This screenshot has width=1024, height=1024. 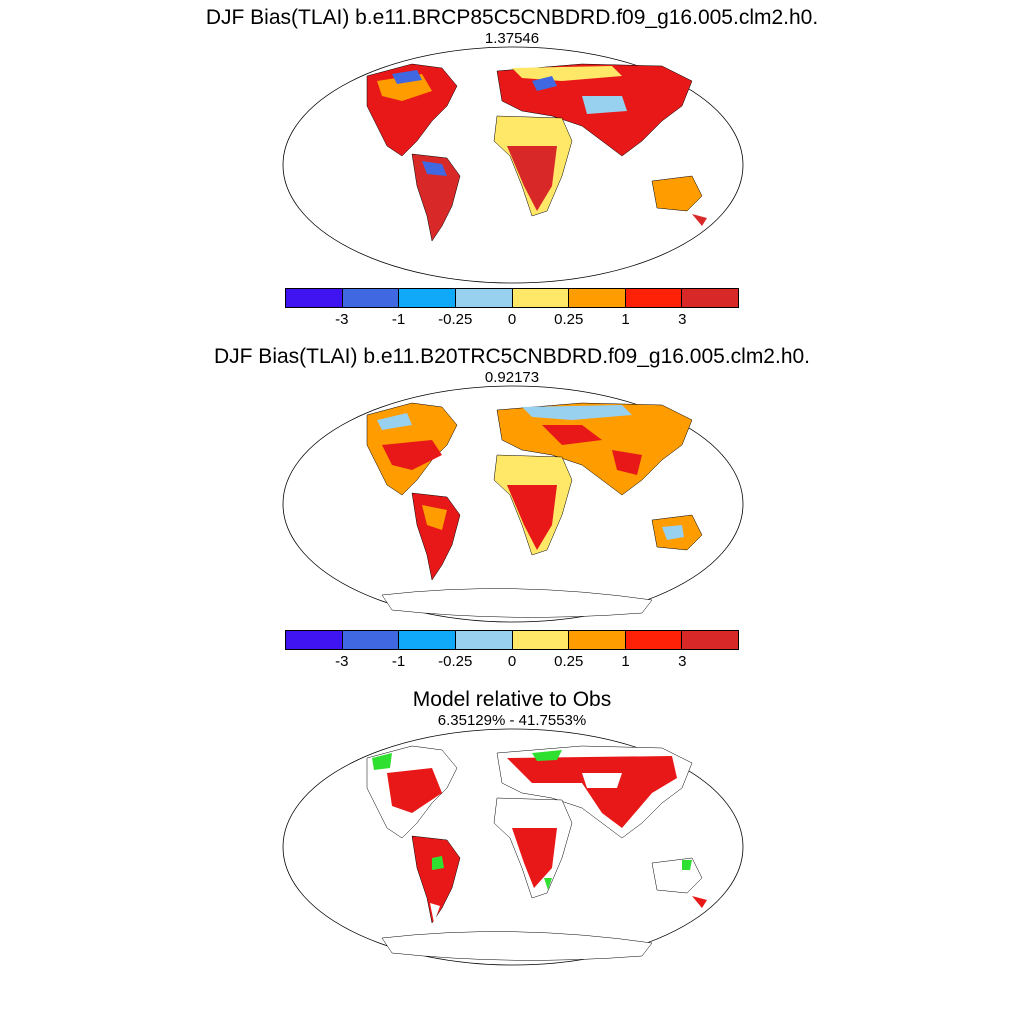 I want to click on south-america, so click(x=436, y=197).